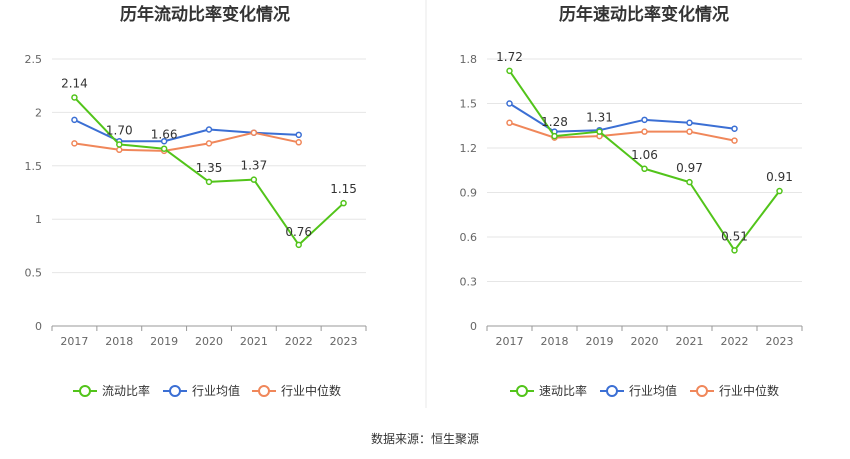 The height and width of the screenshot is (459, 850). I want to click on data-label: 1.72, so click(509, 57).